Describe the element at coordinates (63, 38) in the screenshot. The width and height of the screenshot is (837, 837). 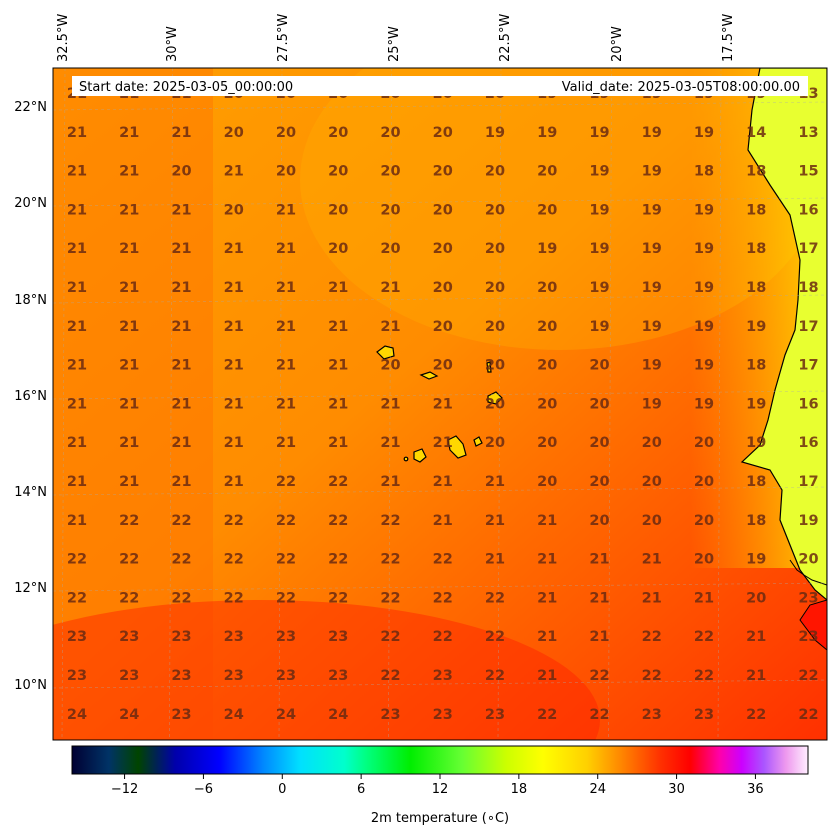
I see `lon-label: 32.5°W` at that location.